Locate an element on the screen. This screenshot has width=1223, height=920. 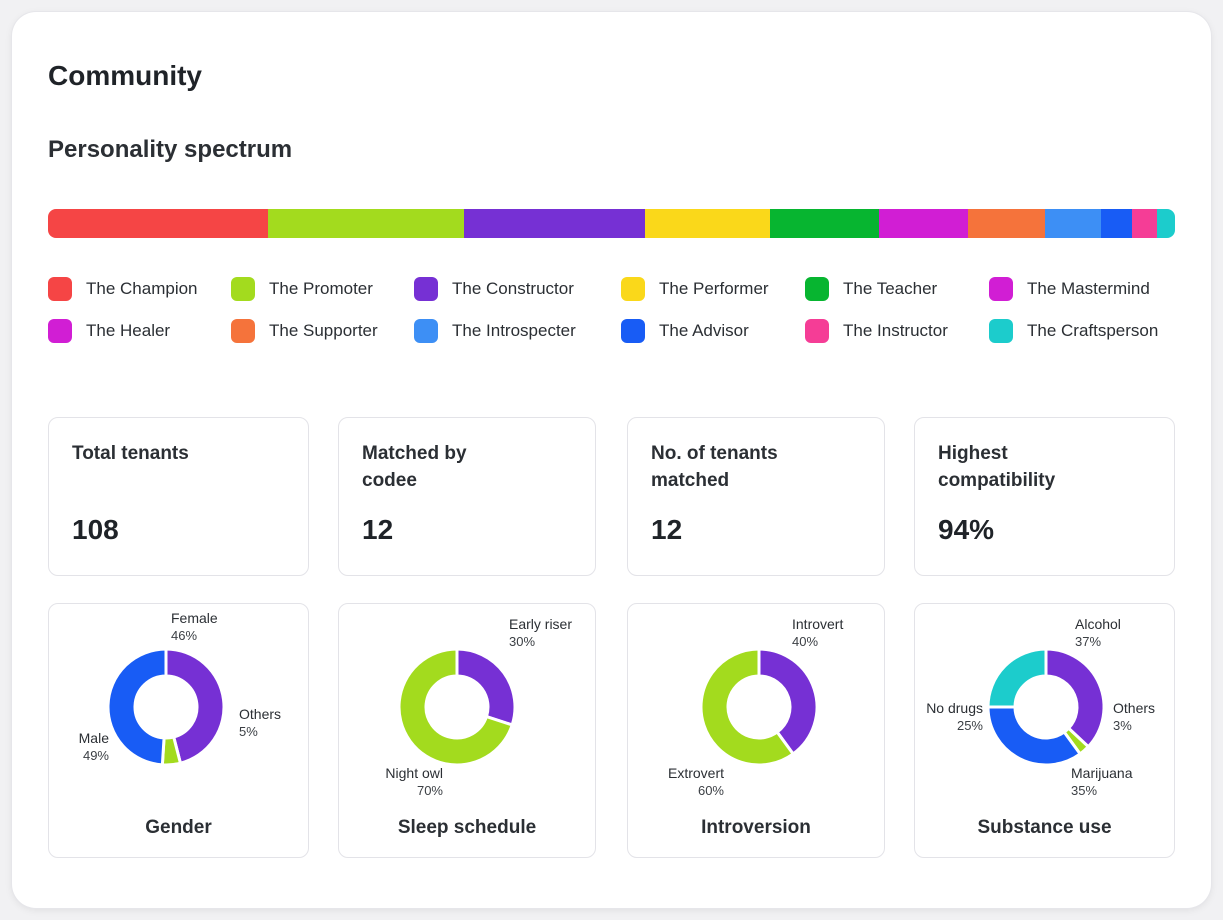
legend-item: The Craftsperson is located at coordinates (1094, 331).